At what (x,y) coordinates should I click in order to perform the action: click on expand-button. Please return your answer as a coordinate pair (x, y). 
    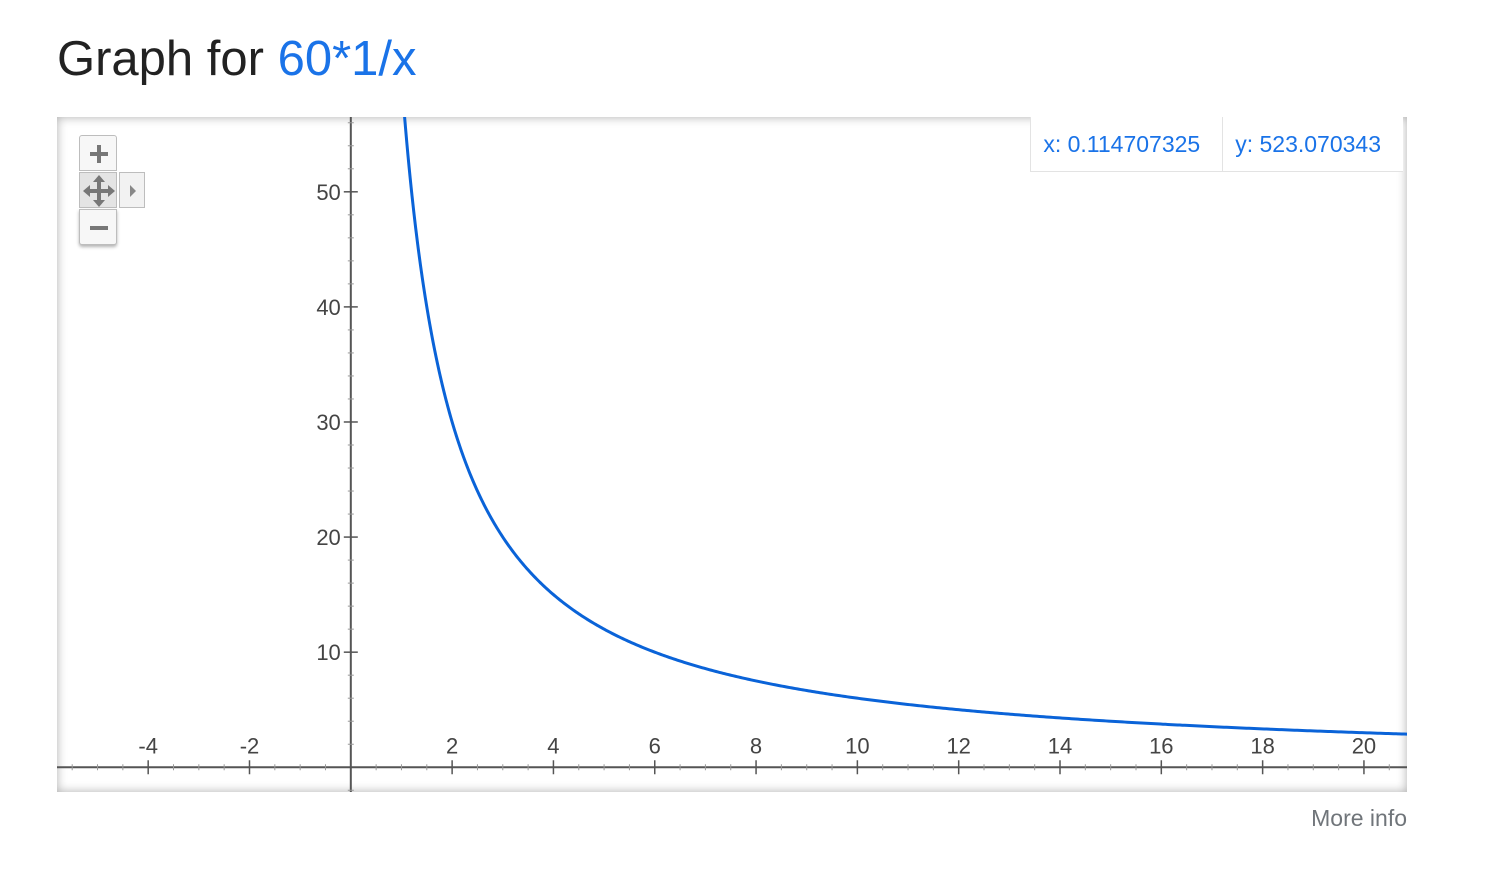
    Looking at the image, I should click on (132, 190).